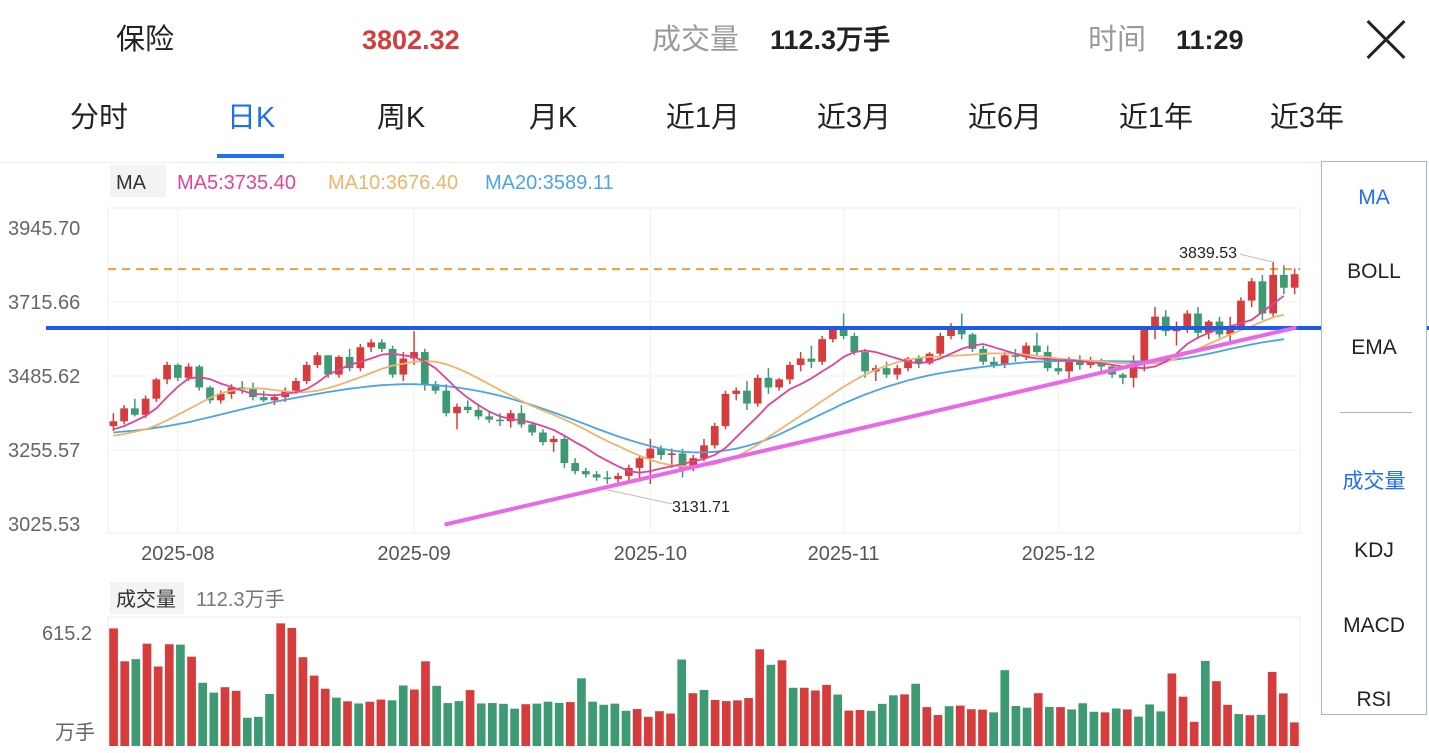 The width and height of the screenshot is (1429, 753). Describe the element at coordinates (1374, 197) in the screenshot. I see `indicator-ma: MA` at that location.